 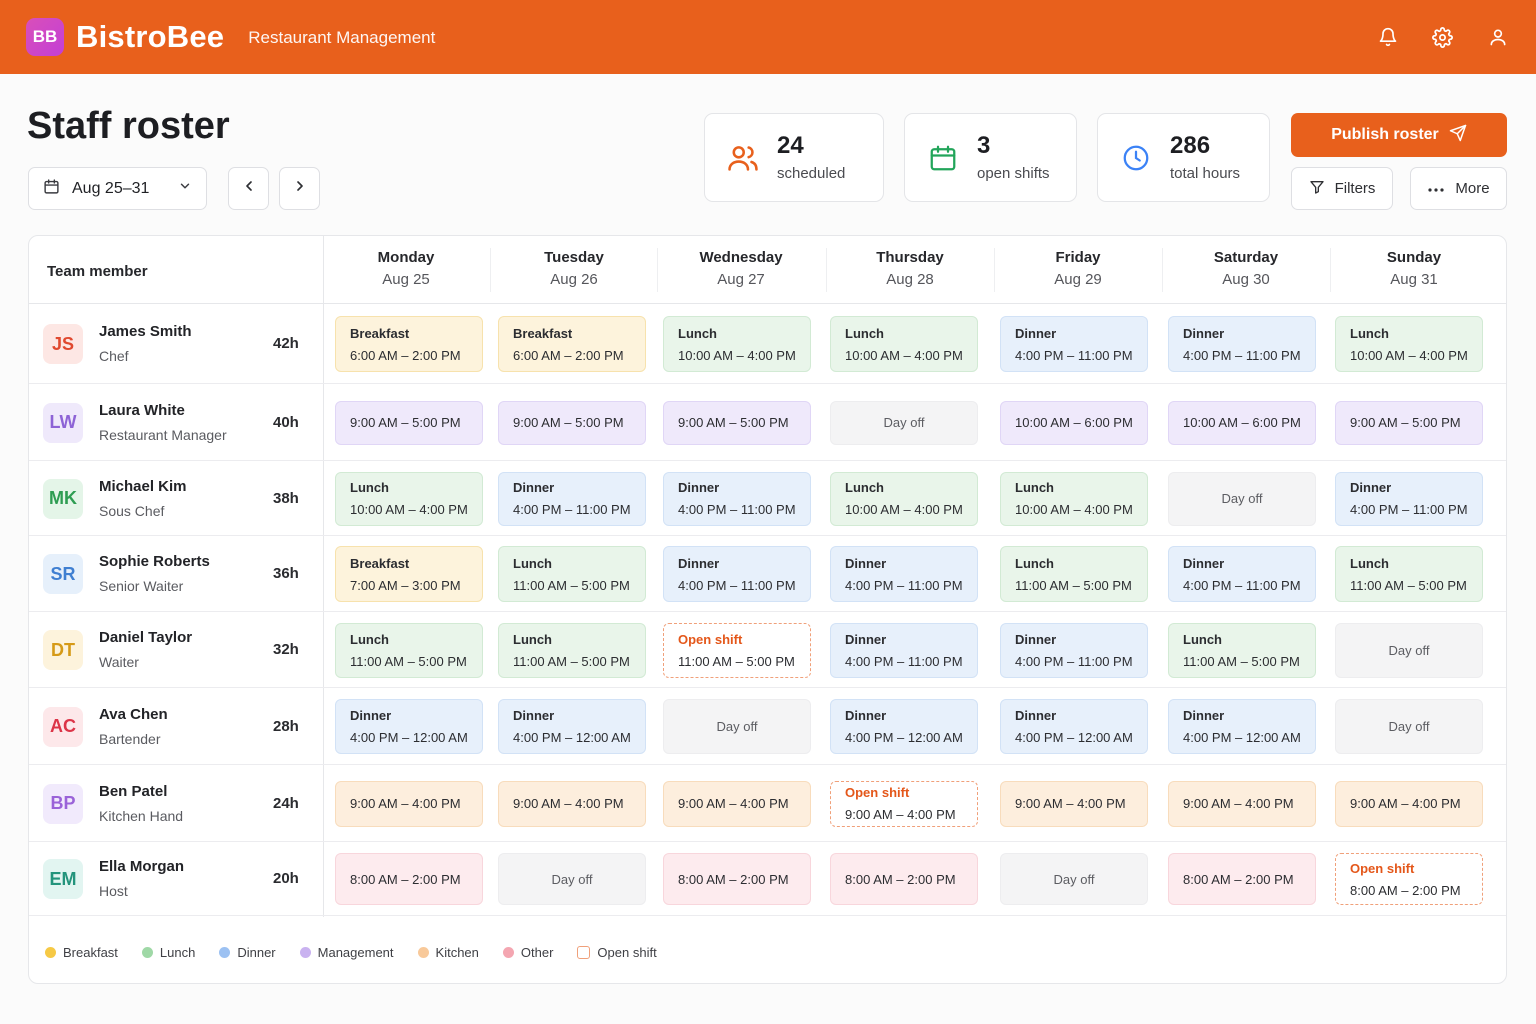 What do you see at coordinates (409, 574) in the screenshot?
I see `shift-cell: Breakfast 7:00 AM – 3:00 PM` at bounding box center [409, 574].